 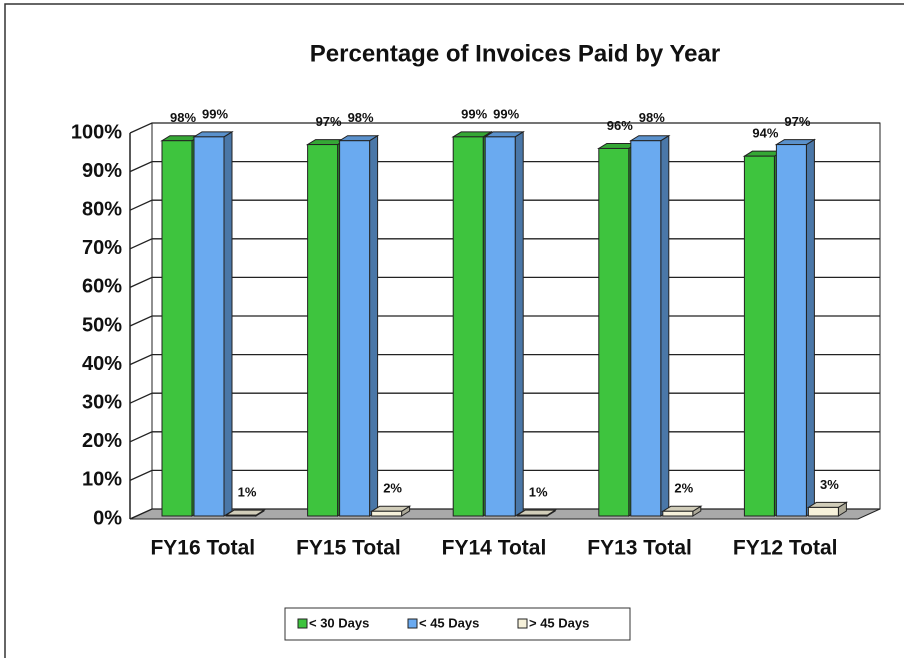 What do you see at coordinates (765, 133) in the screenshot?
I see `value-label: 94%` at bounding box center [765, 133].